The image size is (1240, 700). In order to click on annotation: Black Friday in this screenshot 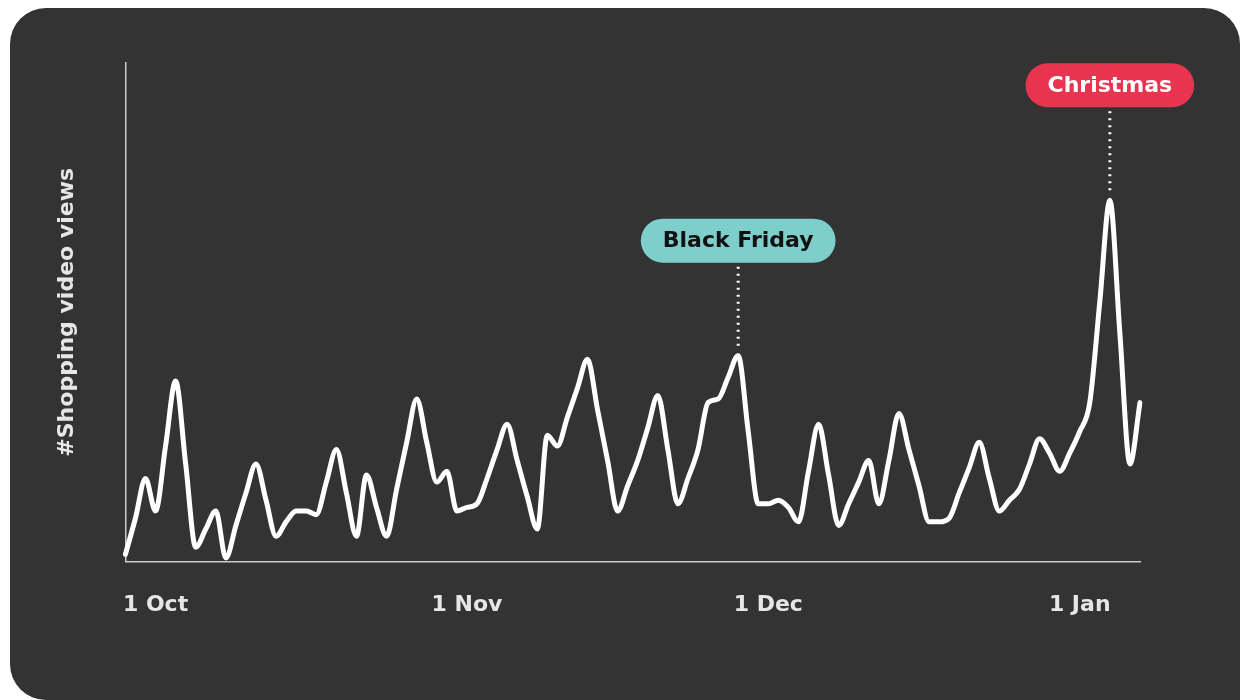, I will do `click(738, 240)`.